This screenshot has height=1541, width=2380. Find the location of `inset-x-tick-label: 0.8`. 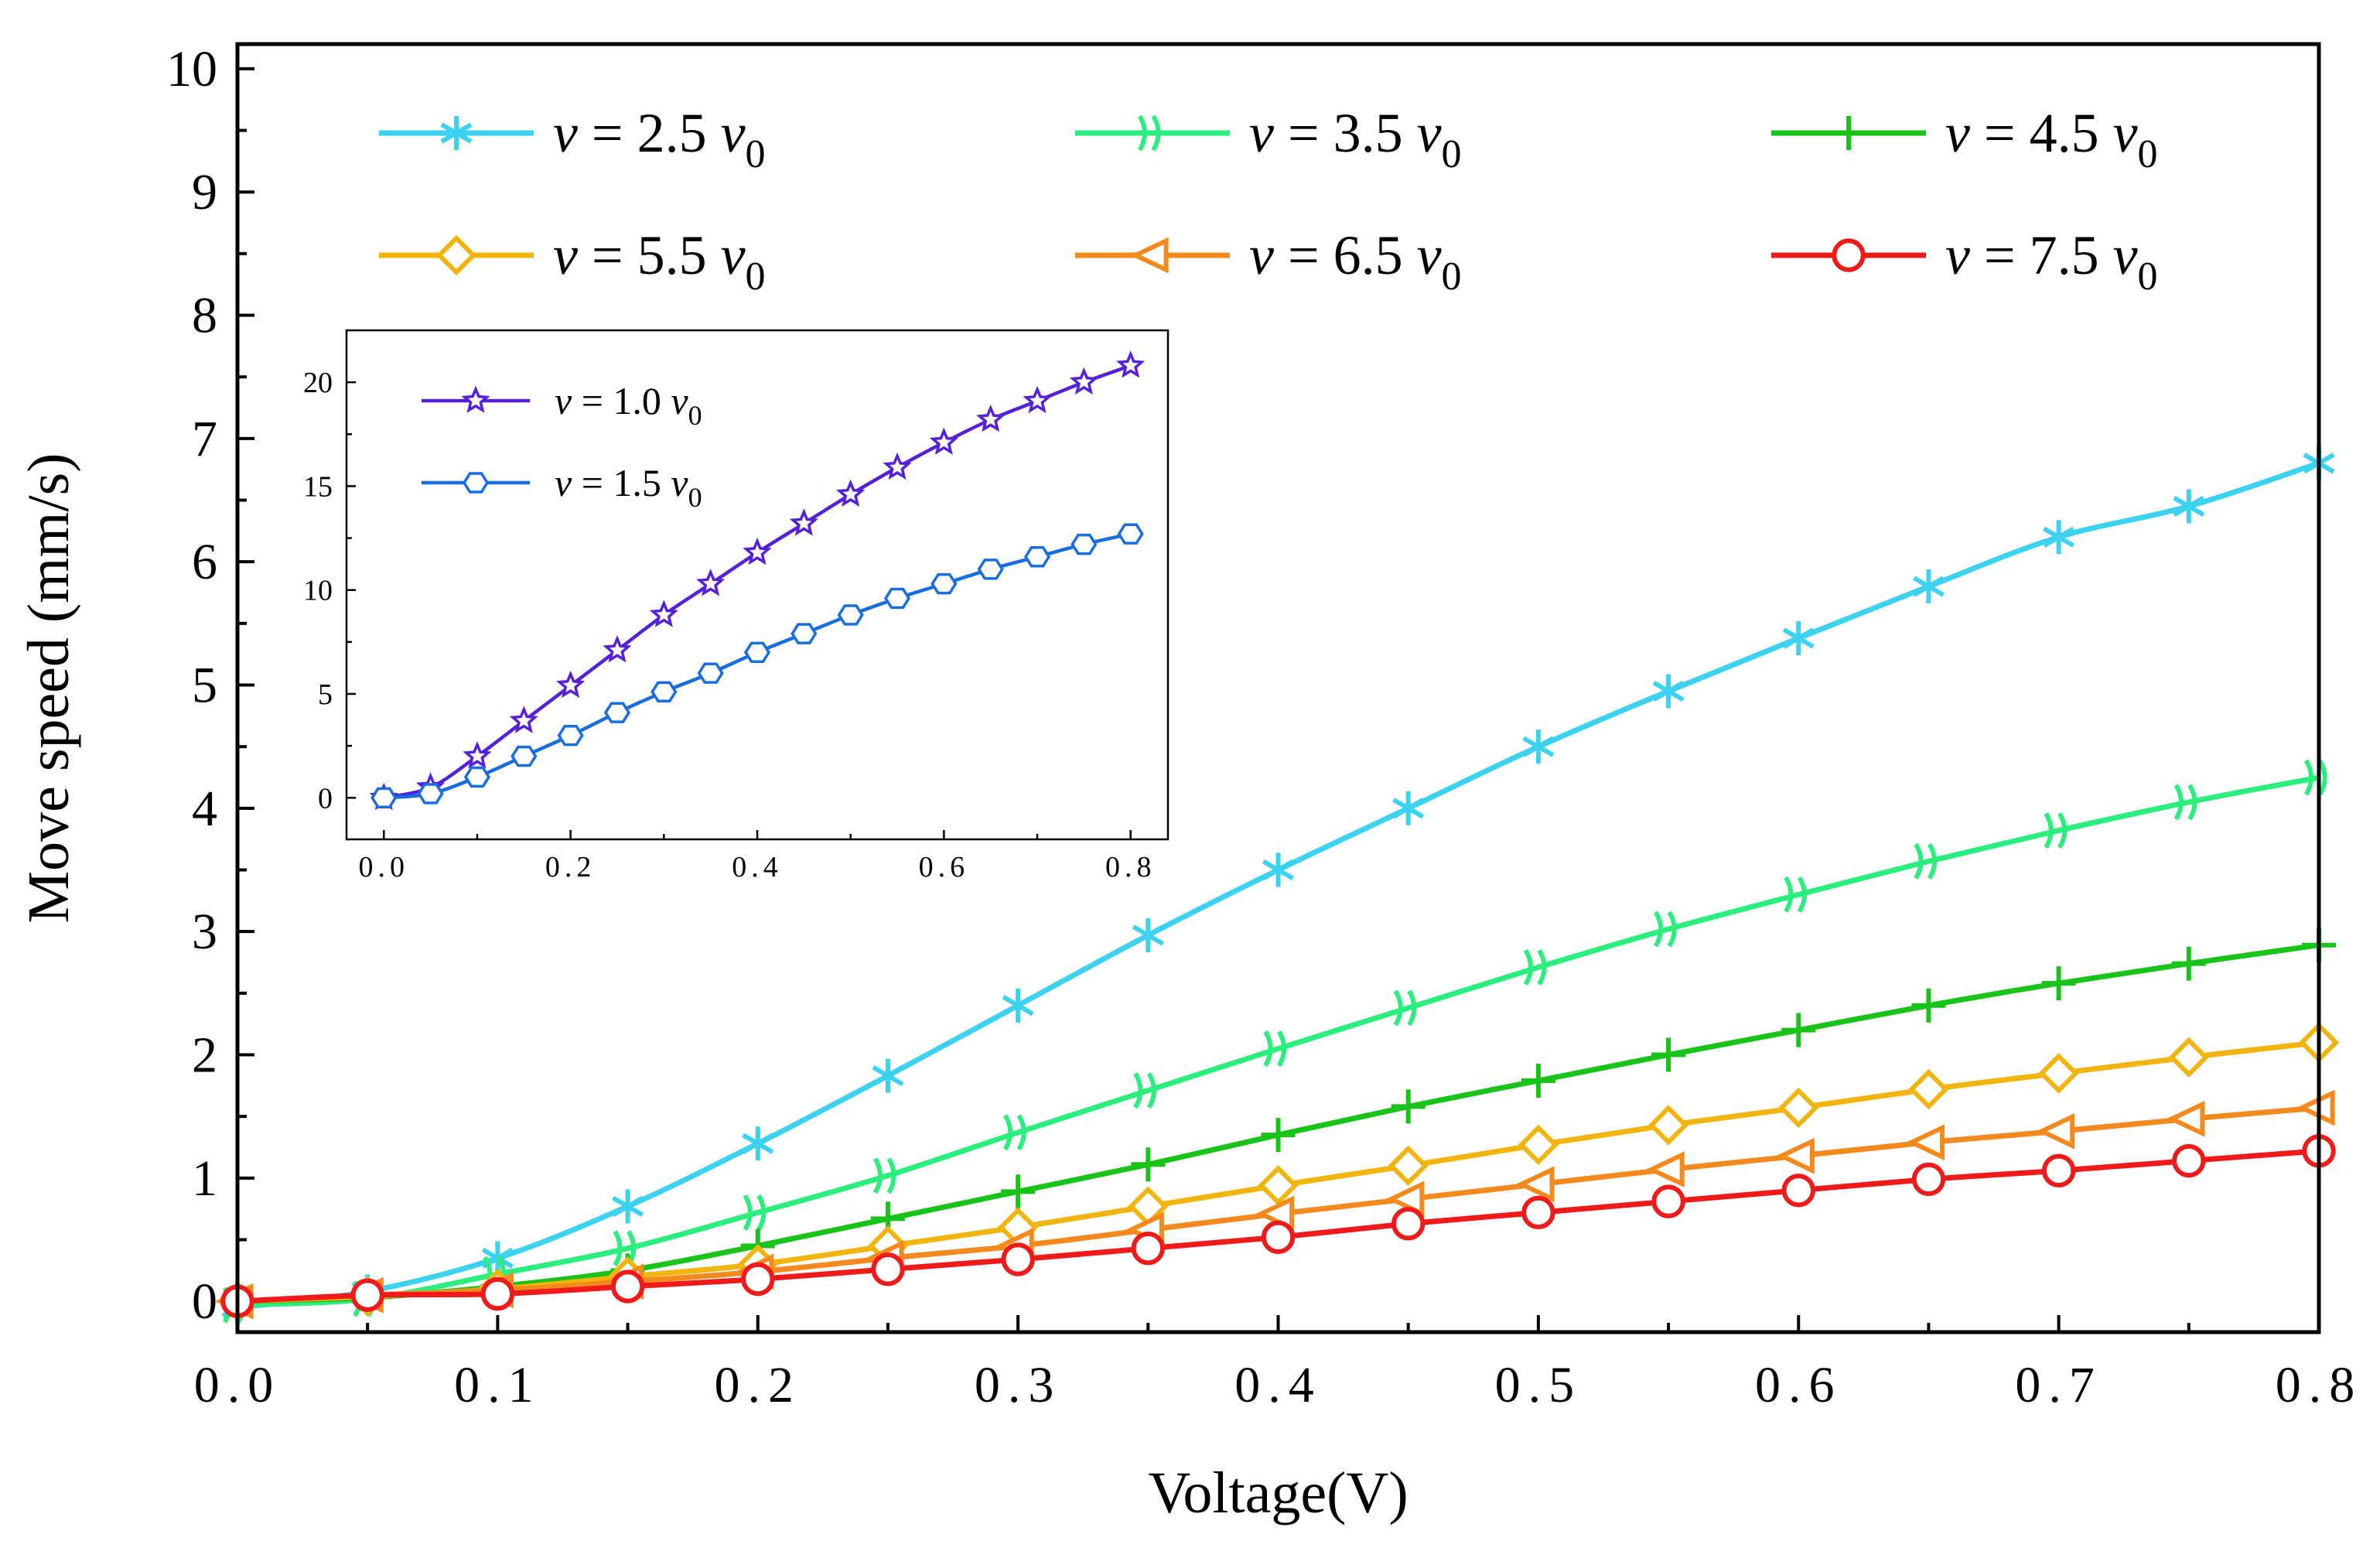

inset-x-tick-label: 0.8 is located at coordinates (1130, 867).